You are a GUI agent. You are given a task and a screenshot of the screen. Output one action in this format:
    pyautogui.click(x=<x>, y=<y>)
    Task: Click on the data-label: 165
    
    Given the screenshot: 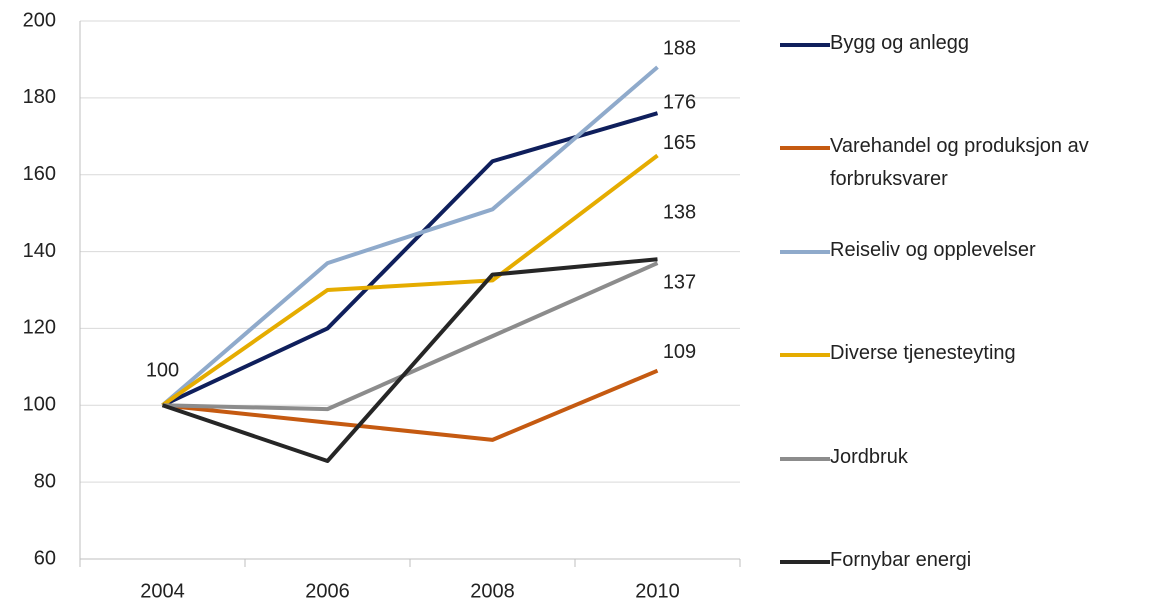 What is the action you would take?
    pyautogui.click(x=679, y=143)
    